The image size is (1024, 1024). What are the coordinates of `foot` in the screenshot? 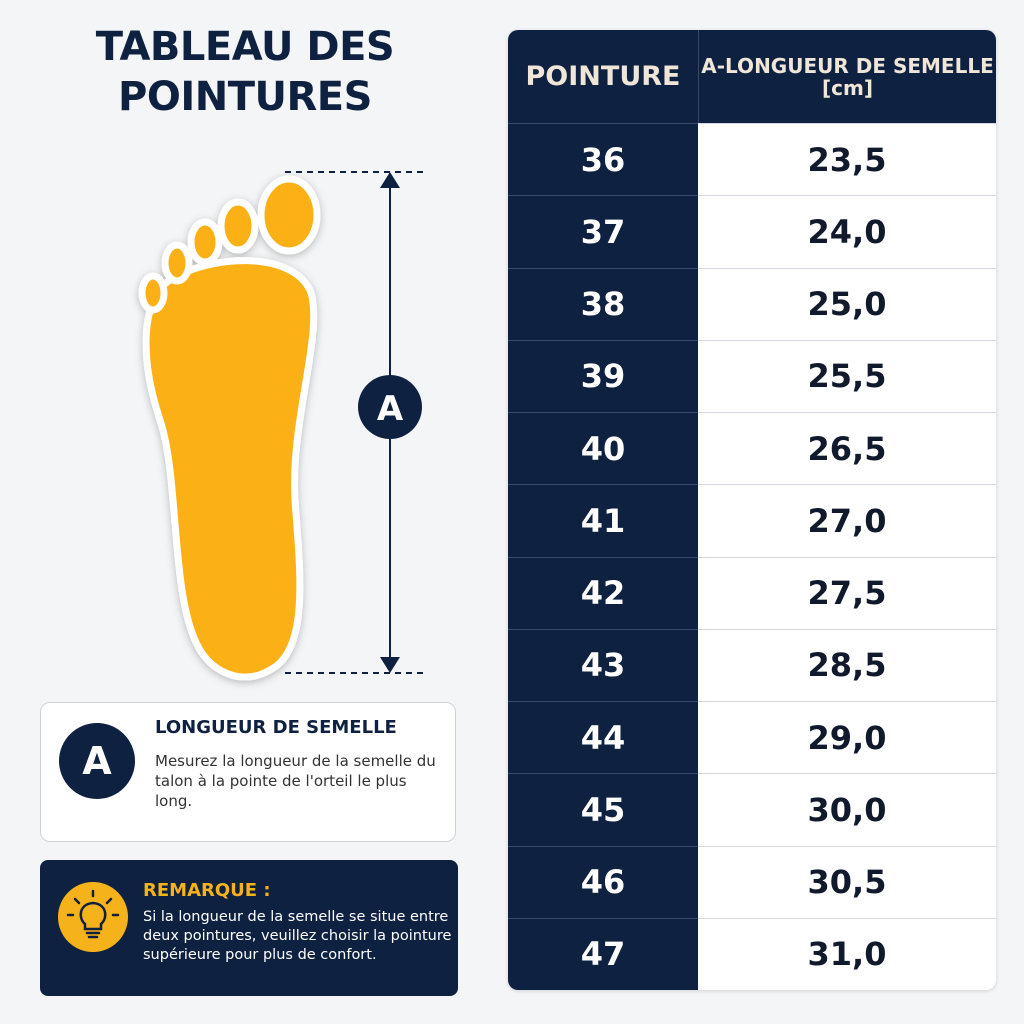 It's located at (229, 428).